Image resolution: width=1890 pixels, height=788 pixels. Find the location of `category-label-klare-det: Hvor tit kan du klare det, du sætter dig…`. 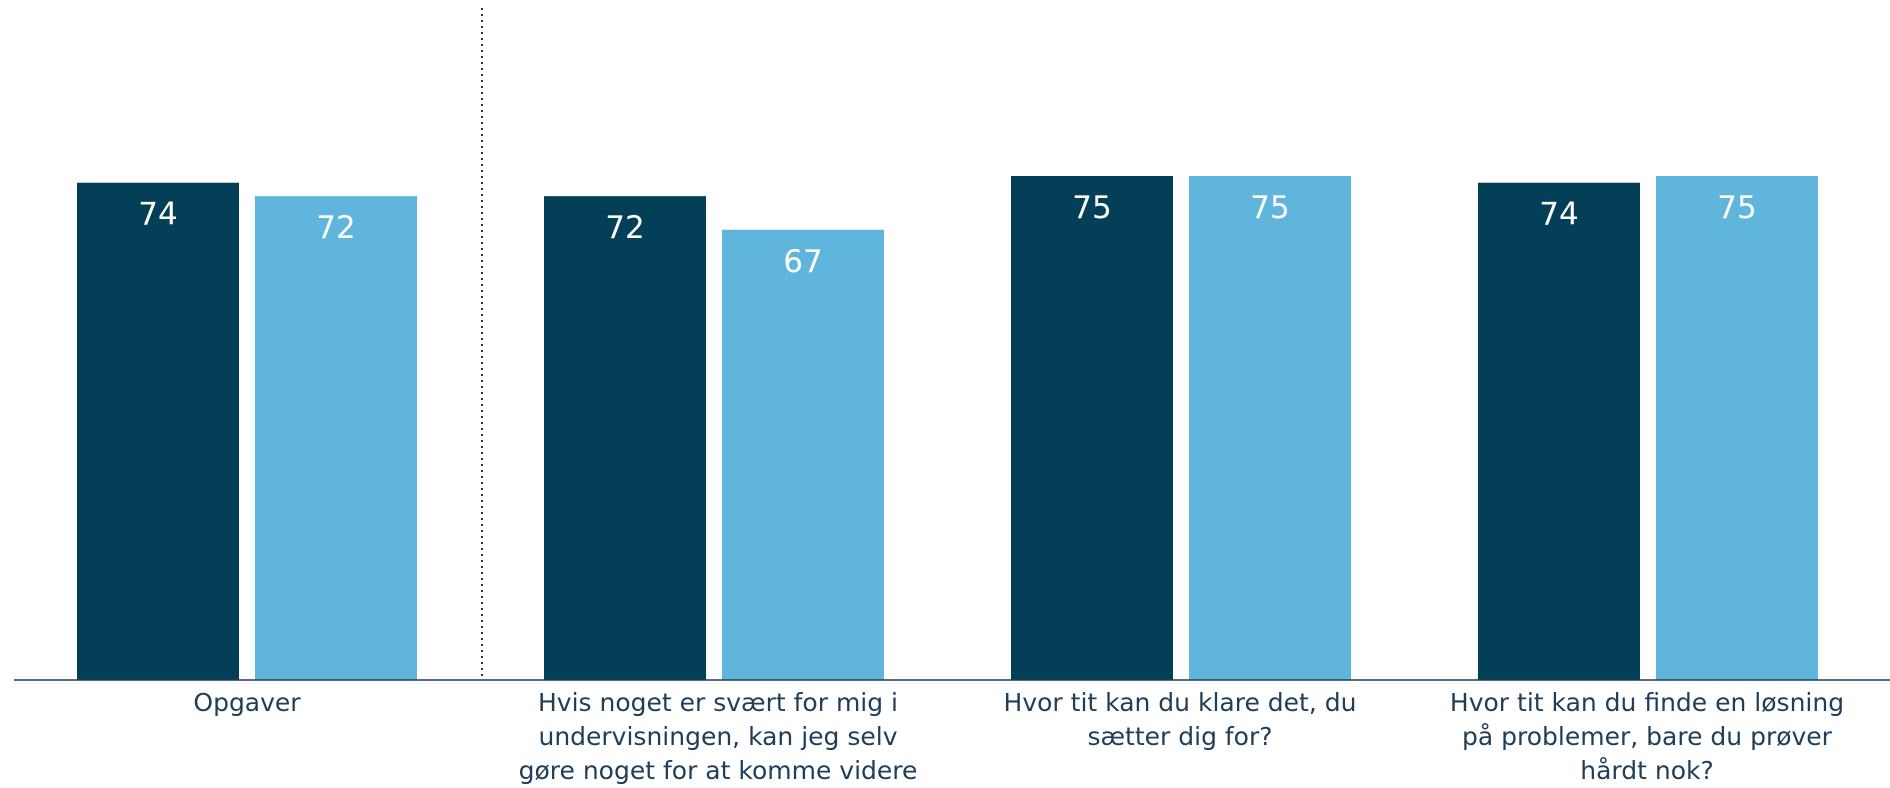

category-label-klare-det: Hvor tit kan du klare det, du sætter dig… is located at coordinates (1180, 719).